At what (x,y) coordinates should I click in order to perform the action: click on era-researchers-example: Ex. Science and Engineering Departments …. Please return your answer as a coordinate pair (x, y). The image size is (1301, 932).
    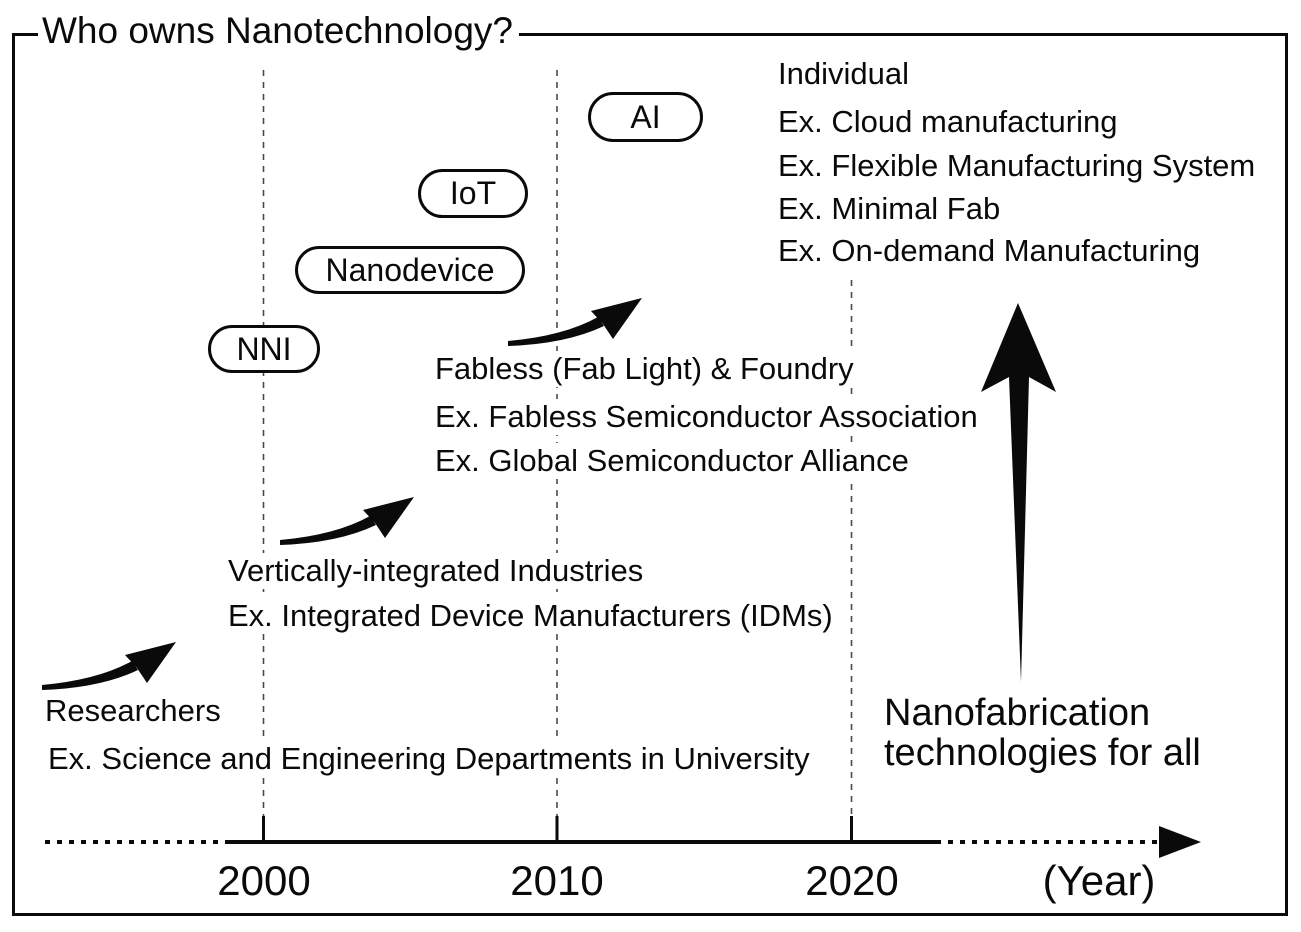
    Looking at the image, I should click on (429, 759).